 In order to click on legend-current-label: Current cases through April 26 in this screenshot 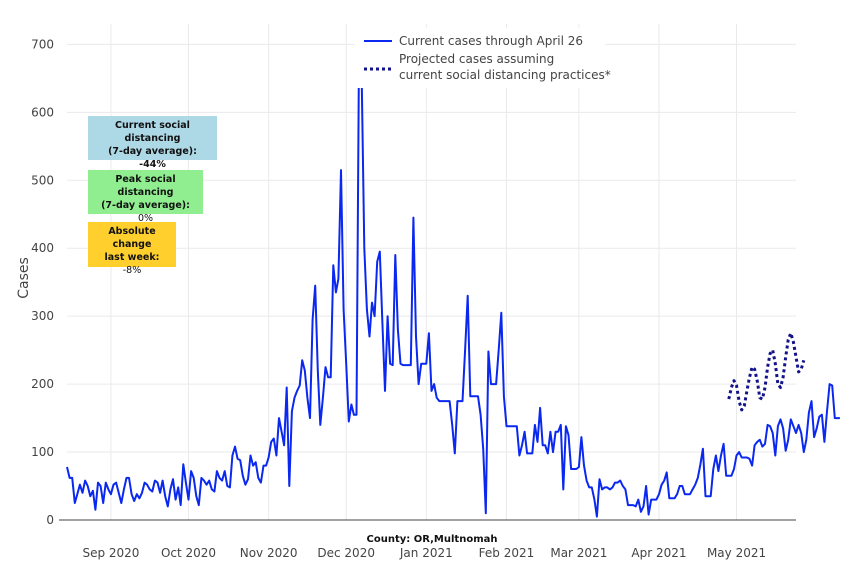, I will do `click(491, 41)`.